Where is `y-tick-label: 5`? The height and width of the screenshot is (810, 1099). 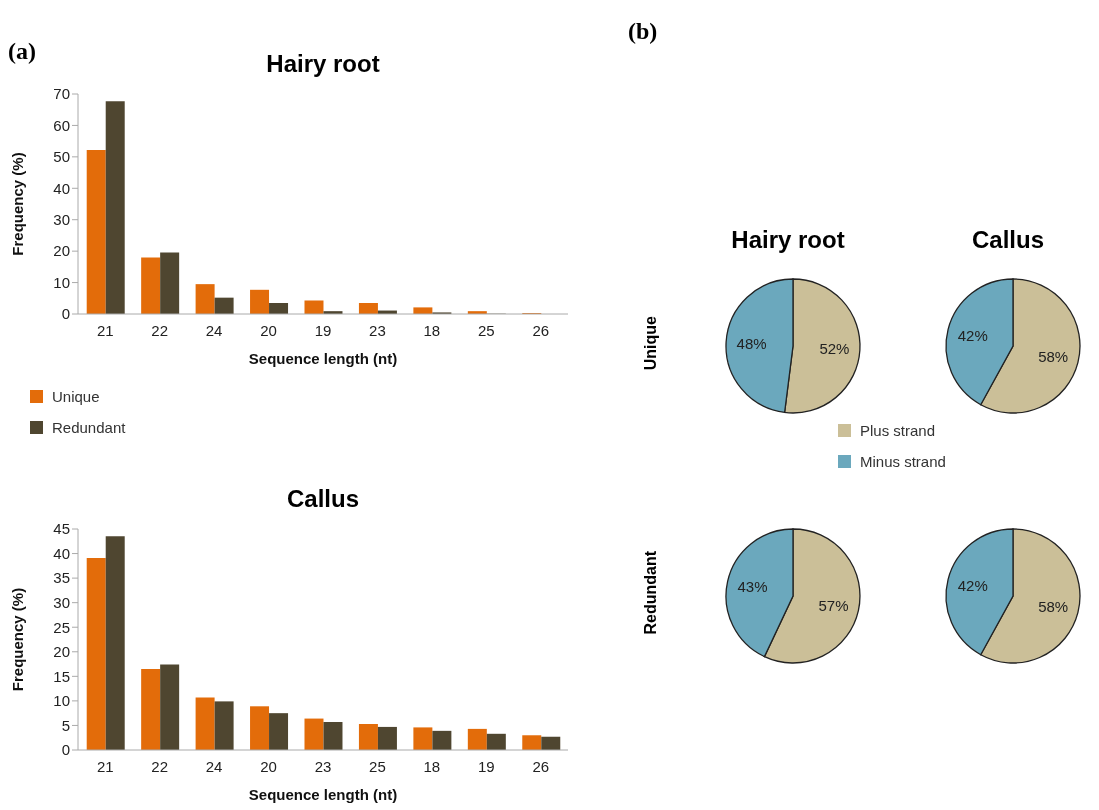
y-tick-label: 5 is located at coordinates (65, 725).